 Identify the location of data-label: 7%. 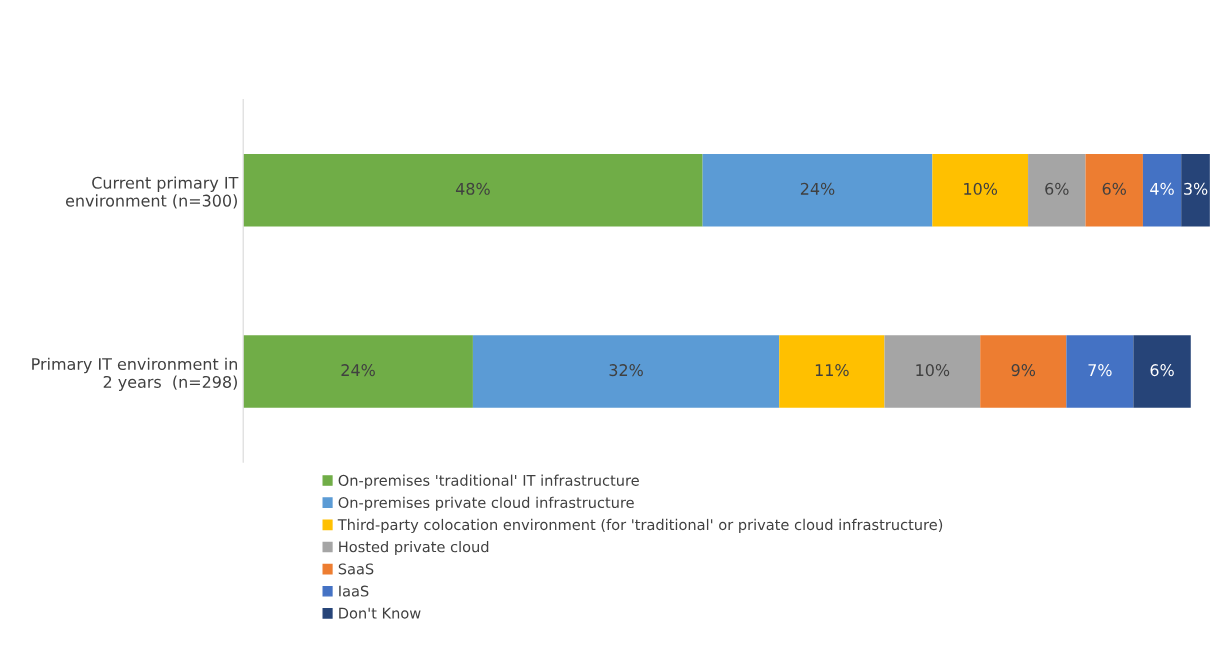
(1100, 370).